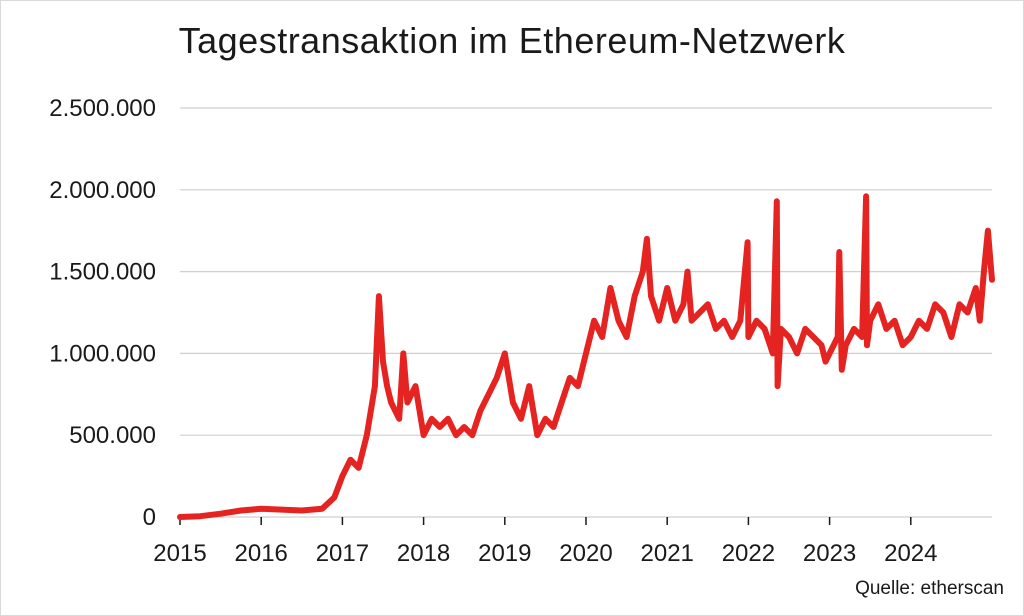 The image size is (1024, 616). What do you see at coordinates (102, 108) in the screenshot?
I see `y-tick-label: 2.500.000` at bounding box center [102, 108].